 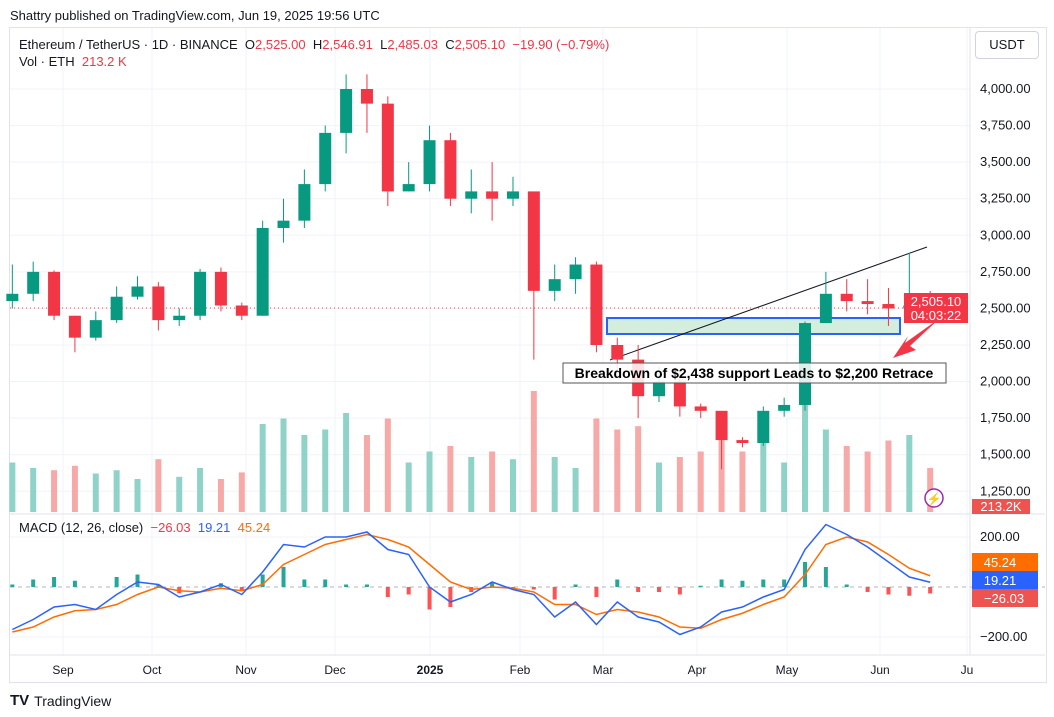 What do you see at coordinates (936, 301) in the screenshot?
I see `price-tag-value: 2,505.10` at bounding box center [936, 301].